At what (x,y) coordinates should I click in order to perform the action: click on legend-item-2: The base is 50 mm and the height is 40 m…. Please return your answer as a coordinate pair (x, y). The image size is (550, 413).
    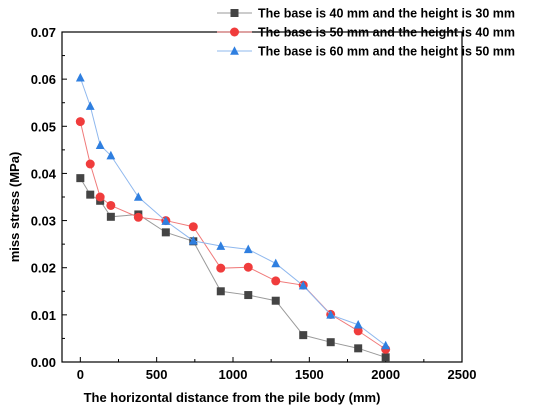
    Looking at the image, I should click on (366, 33).